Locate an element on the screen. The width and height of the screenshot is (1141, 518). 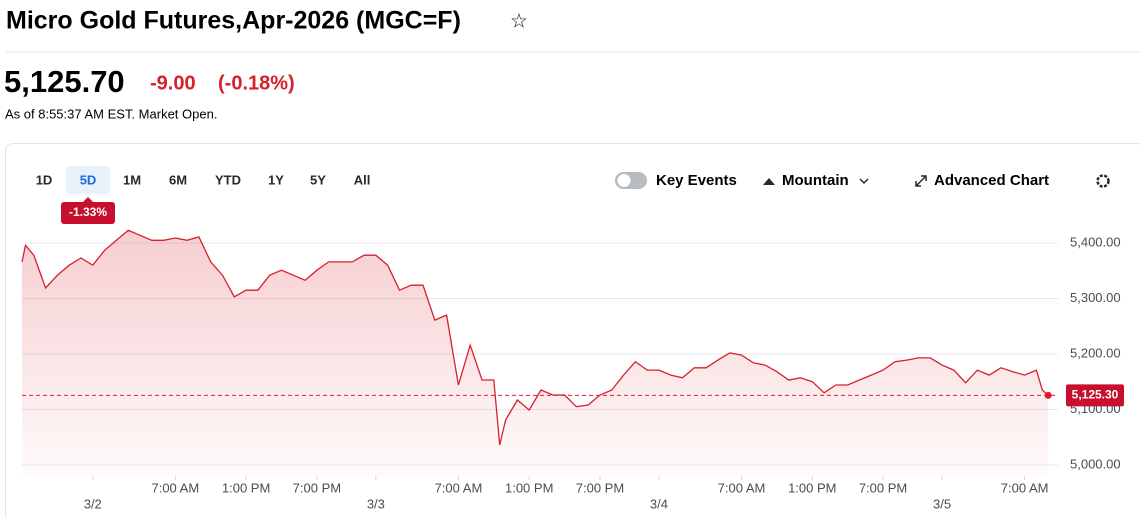
expand-icon is located at coordinates (921, 181).